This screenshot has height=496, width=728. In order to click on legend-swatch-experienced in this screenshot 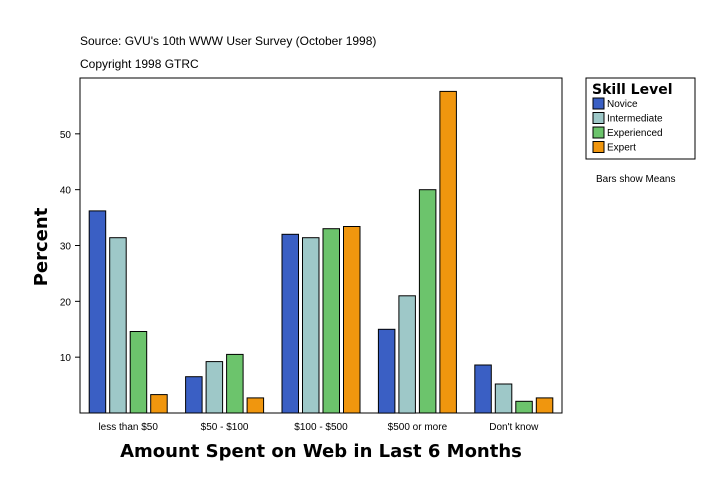, I will do `click(598, 132)`.